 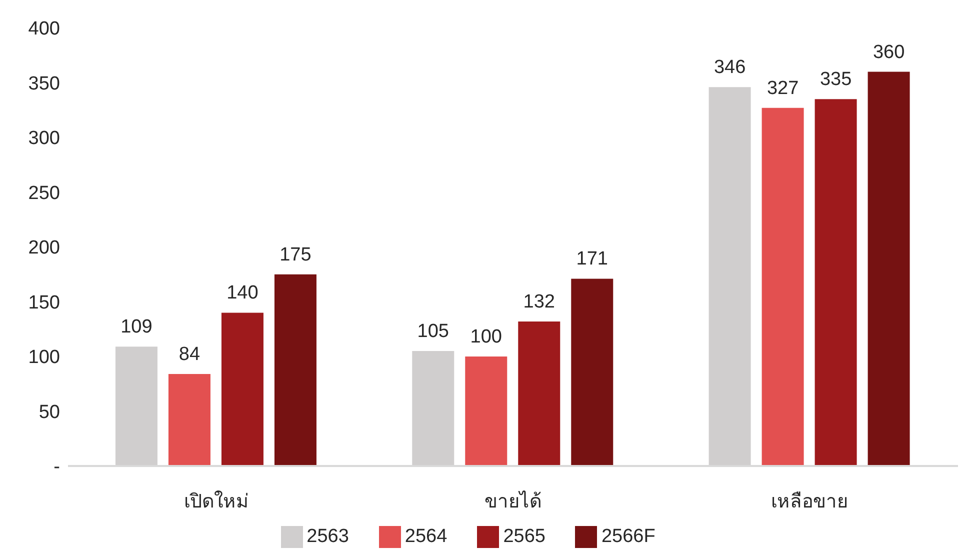 What do you see at coordinates (49, 412) in the screenshot?
I see `y-tick-label: 50` at bounding box center [49, 412].